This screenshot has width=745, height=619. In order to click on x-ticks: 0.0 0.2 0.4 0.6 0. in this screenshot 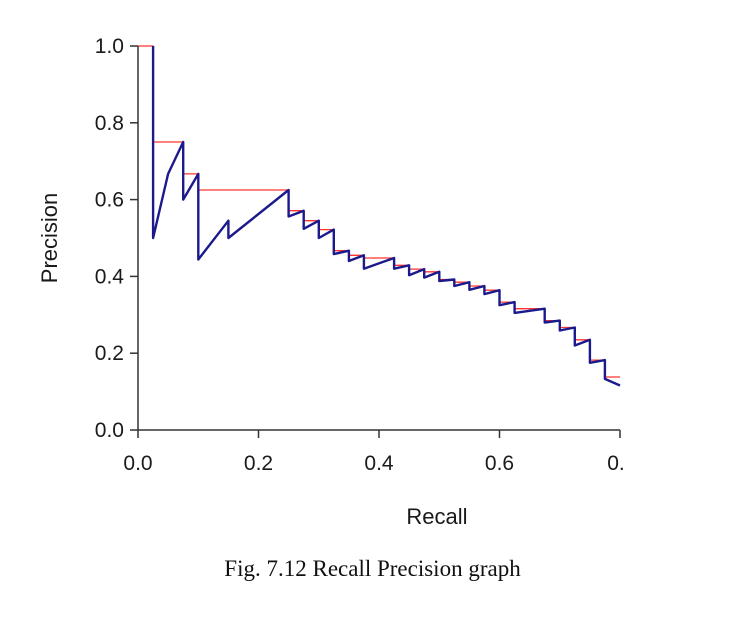, I will do `click(374, 452)`.